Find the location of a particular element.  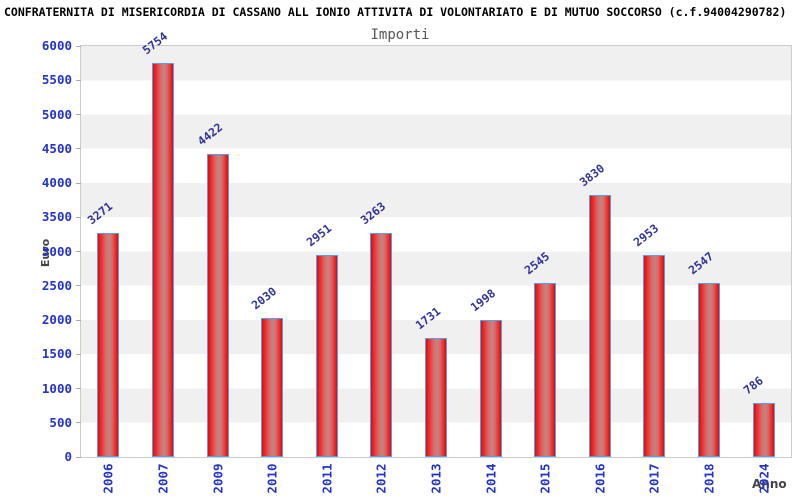

x-tick-label: 2015 is located at coordinates (545, 478).